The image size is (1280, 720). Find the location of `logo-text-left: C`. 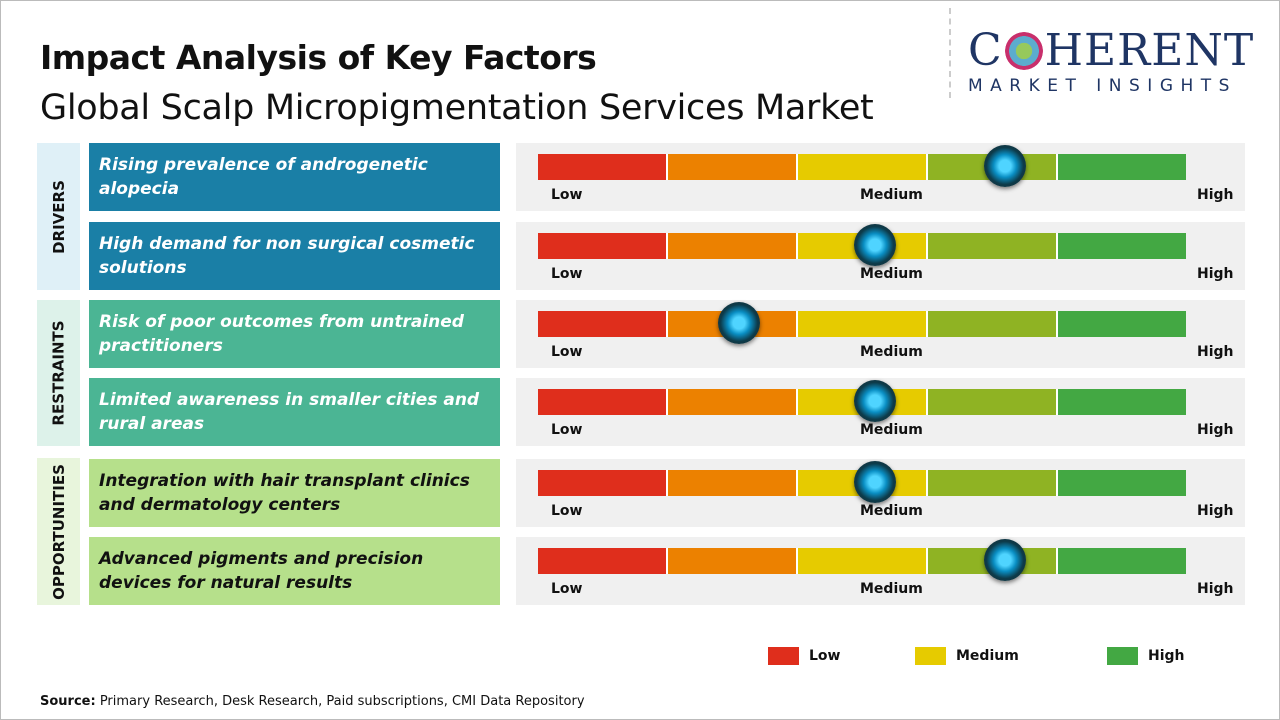

logo-text-left: C is located at coordinates (985, 50).